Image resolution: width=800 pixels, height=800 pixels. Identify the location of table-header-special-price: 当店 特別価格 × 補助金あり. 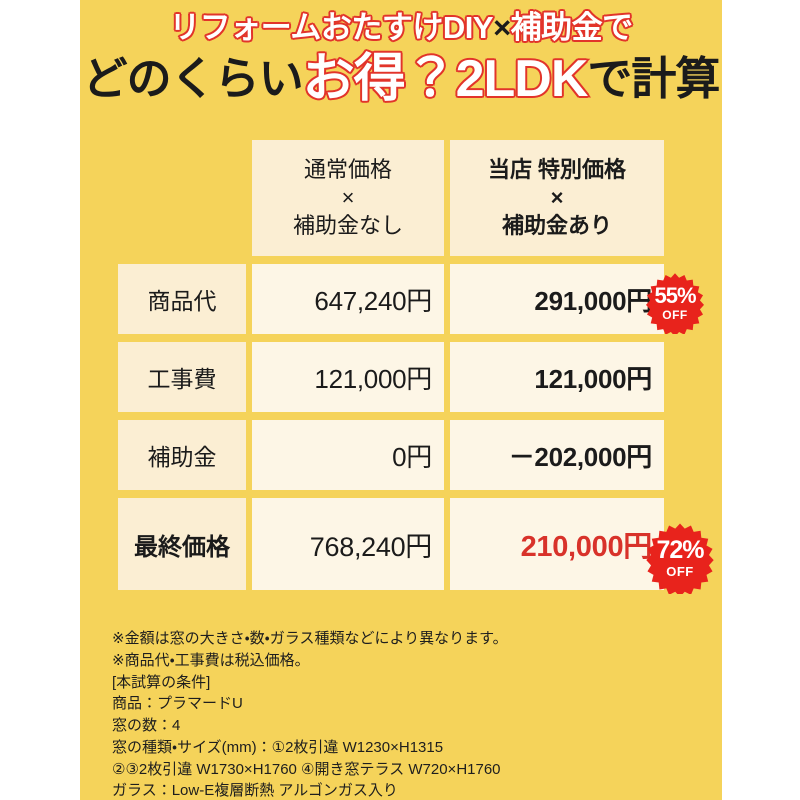
(557, 198).